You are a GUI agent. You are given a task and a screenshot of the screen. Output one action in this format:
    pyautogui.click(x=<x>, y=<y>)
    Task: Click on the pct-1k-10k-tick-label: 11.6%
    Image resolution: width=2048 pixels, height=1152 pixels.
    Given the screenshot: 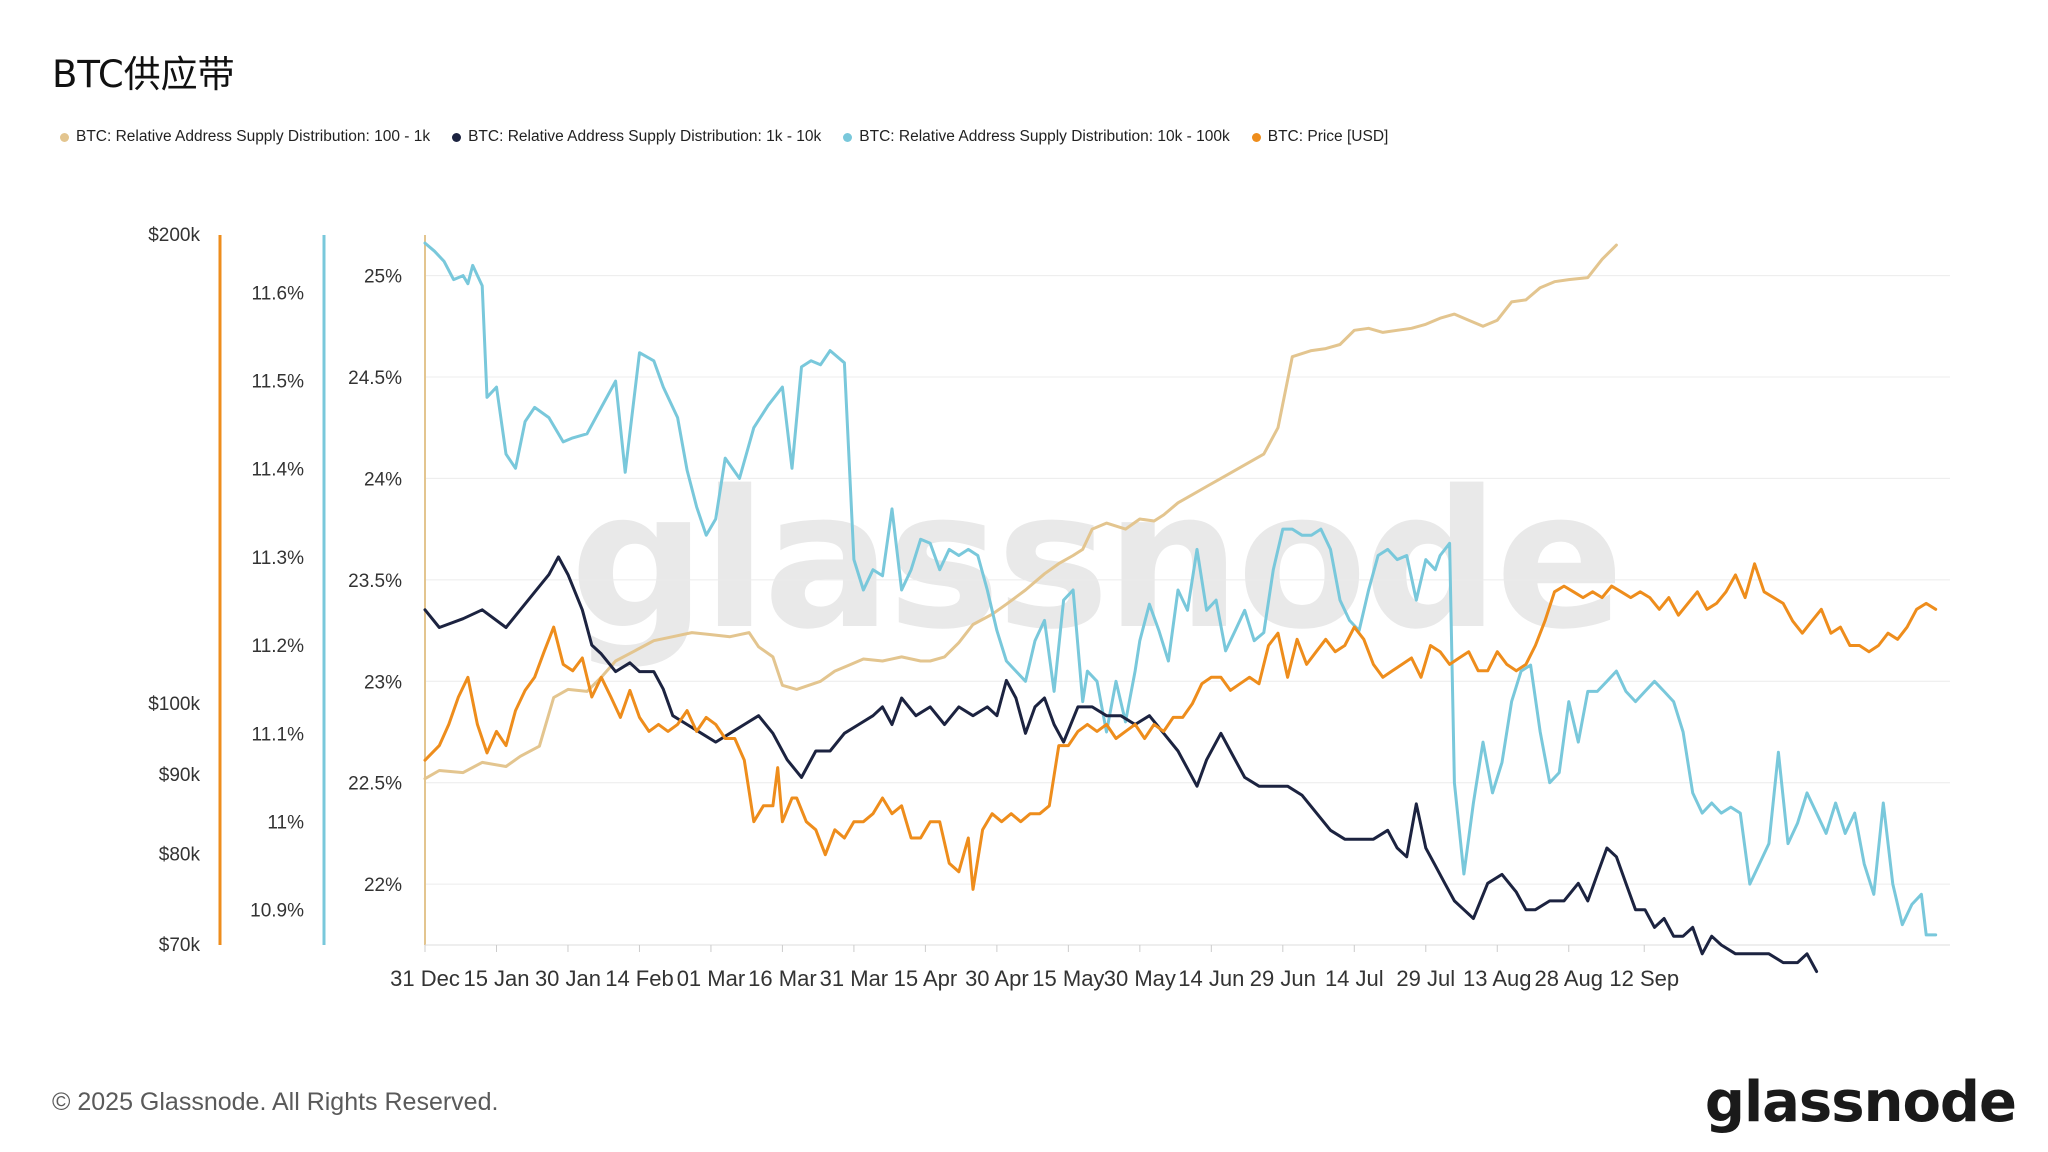 What is the action you would take?
    pyautogui.click(x=278, y=293)
    